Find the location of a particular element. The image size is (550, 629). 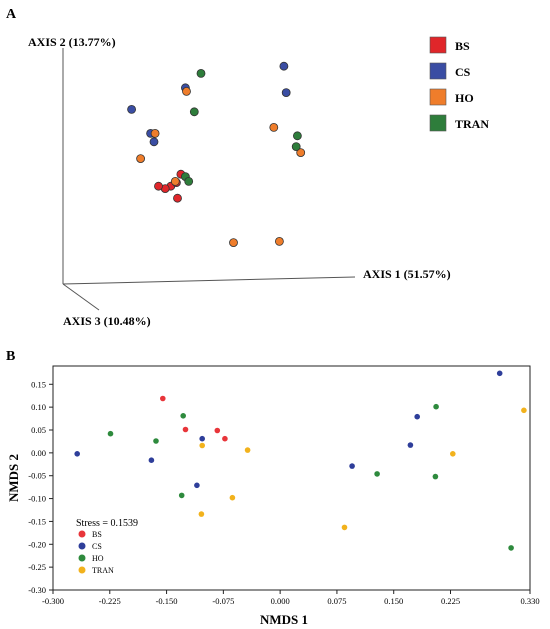

x-tick-label: 0.225 is located at coordinates (450, 601).